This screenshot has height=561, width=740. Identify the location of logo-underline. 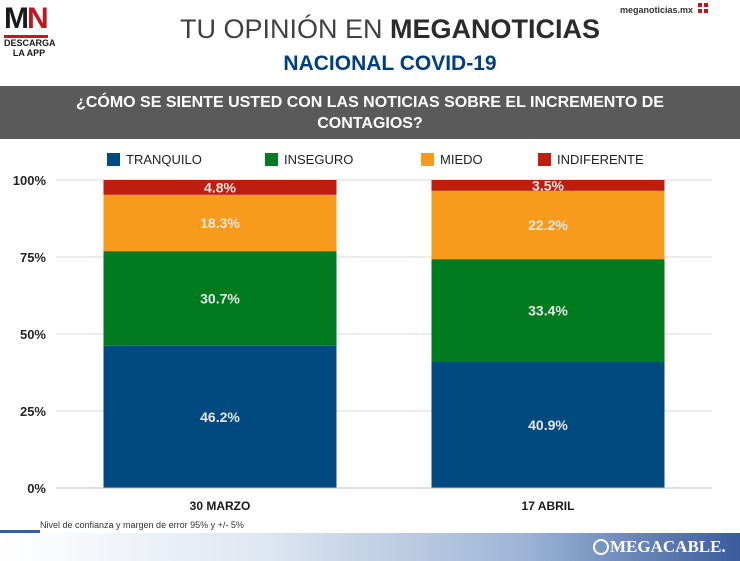
(26, 36).